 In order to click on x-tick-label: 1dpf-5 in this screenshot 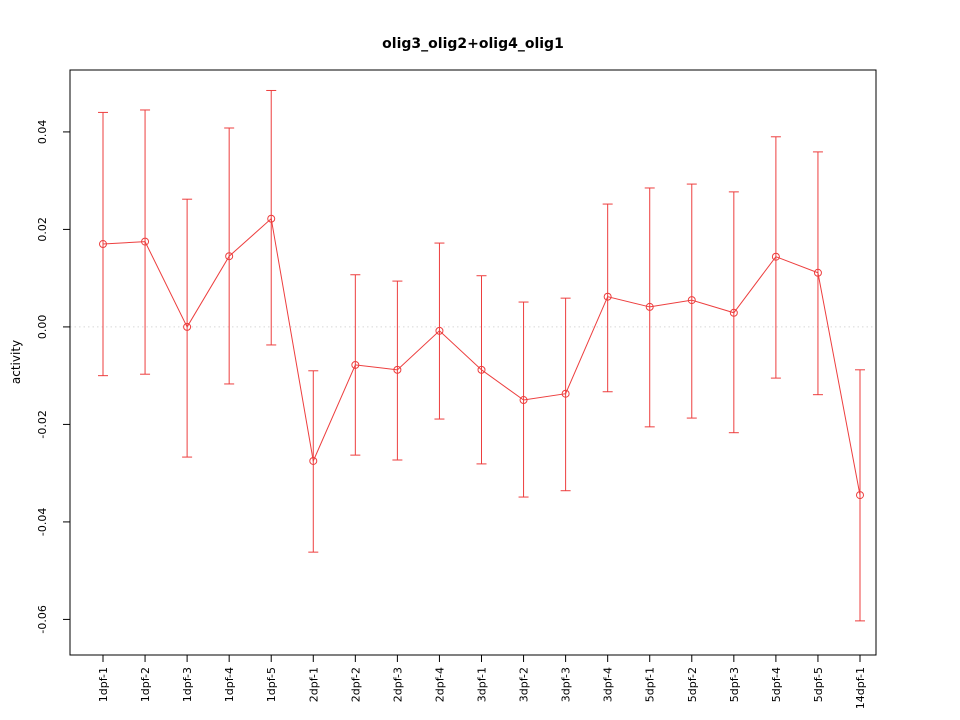, I will do `click(271, 684)`.